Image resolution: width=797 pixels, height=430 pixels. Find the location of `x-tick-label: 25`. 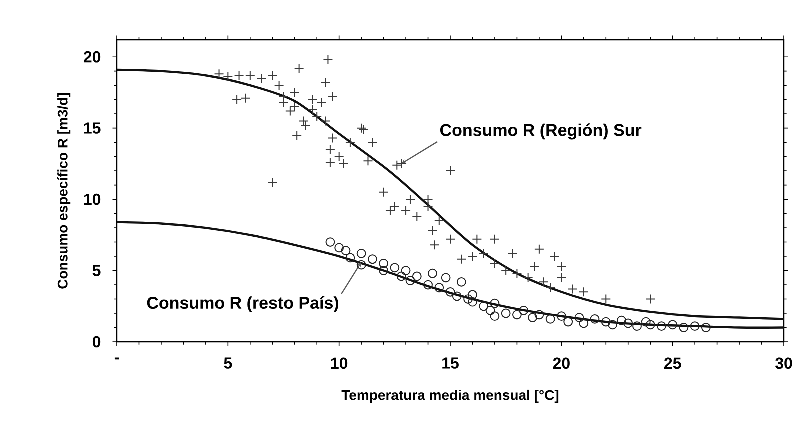

x-tick-label: 25 is located at coordinates (673, 364).